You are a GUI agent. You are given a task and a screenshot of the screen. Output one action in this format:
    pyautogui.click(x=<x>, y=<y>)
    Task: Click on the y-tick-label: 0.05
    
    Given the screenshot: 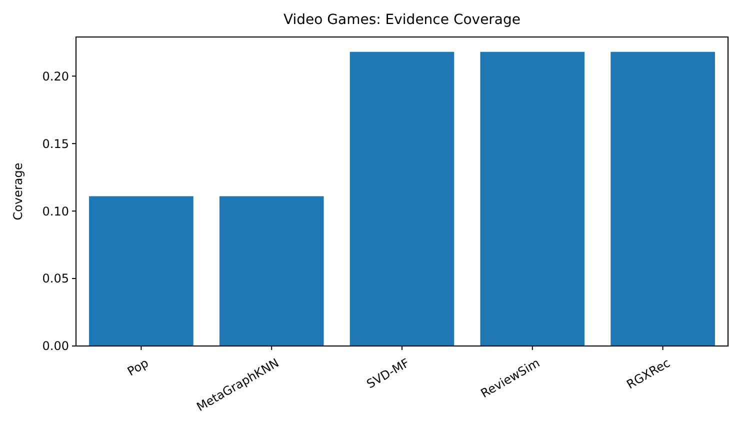 What is the action you would take?
    pyautogui.click(x=55, y=279)
    